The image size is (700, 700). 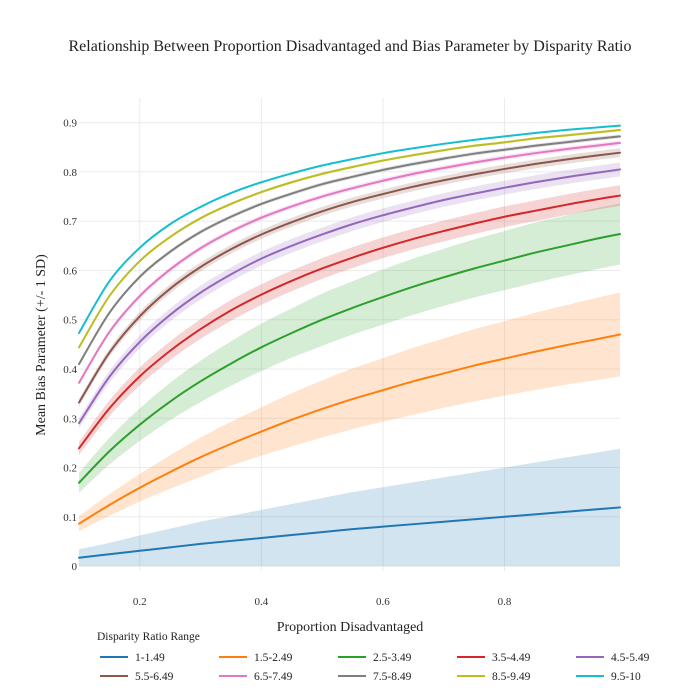 What do you see at coordinates (608, 677) in the screenshot?
I see `legend-item-9.5-10: 9.5-10` at bounding box center [608, 677].